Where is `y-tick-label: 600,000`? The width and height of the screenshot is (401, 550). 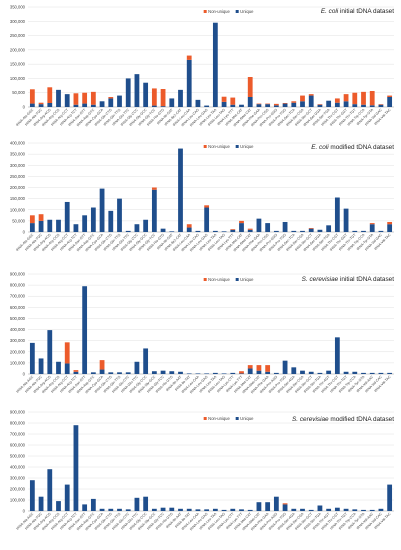 y-tick-label: 600,000 is located at coordinates (18, 445).